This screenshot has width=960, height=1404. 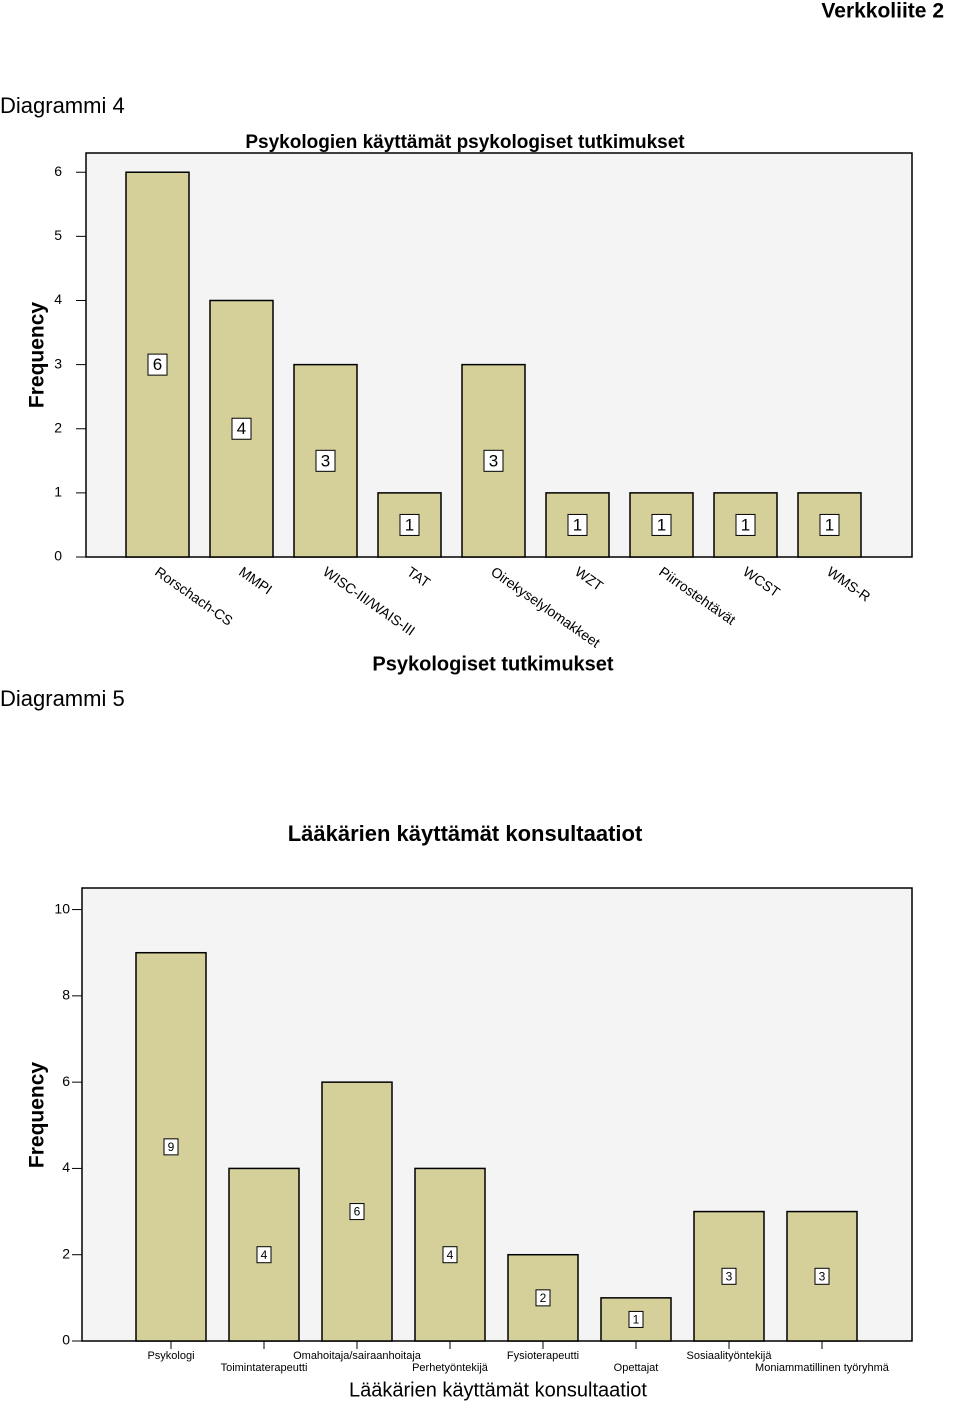 I want to click on value-label: 9, so click(x=171, y=1147).